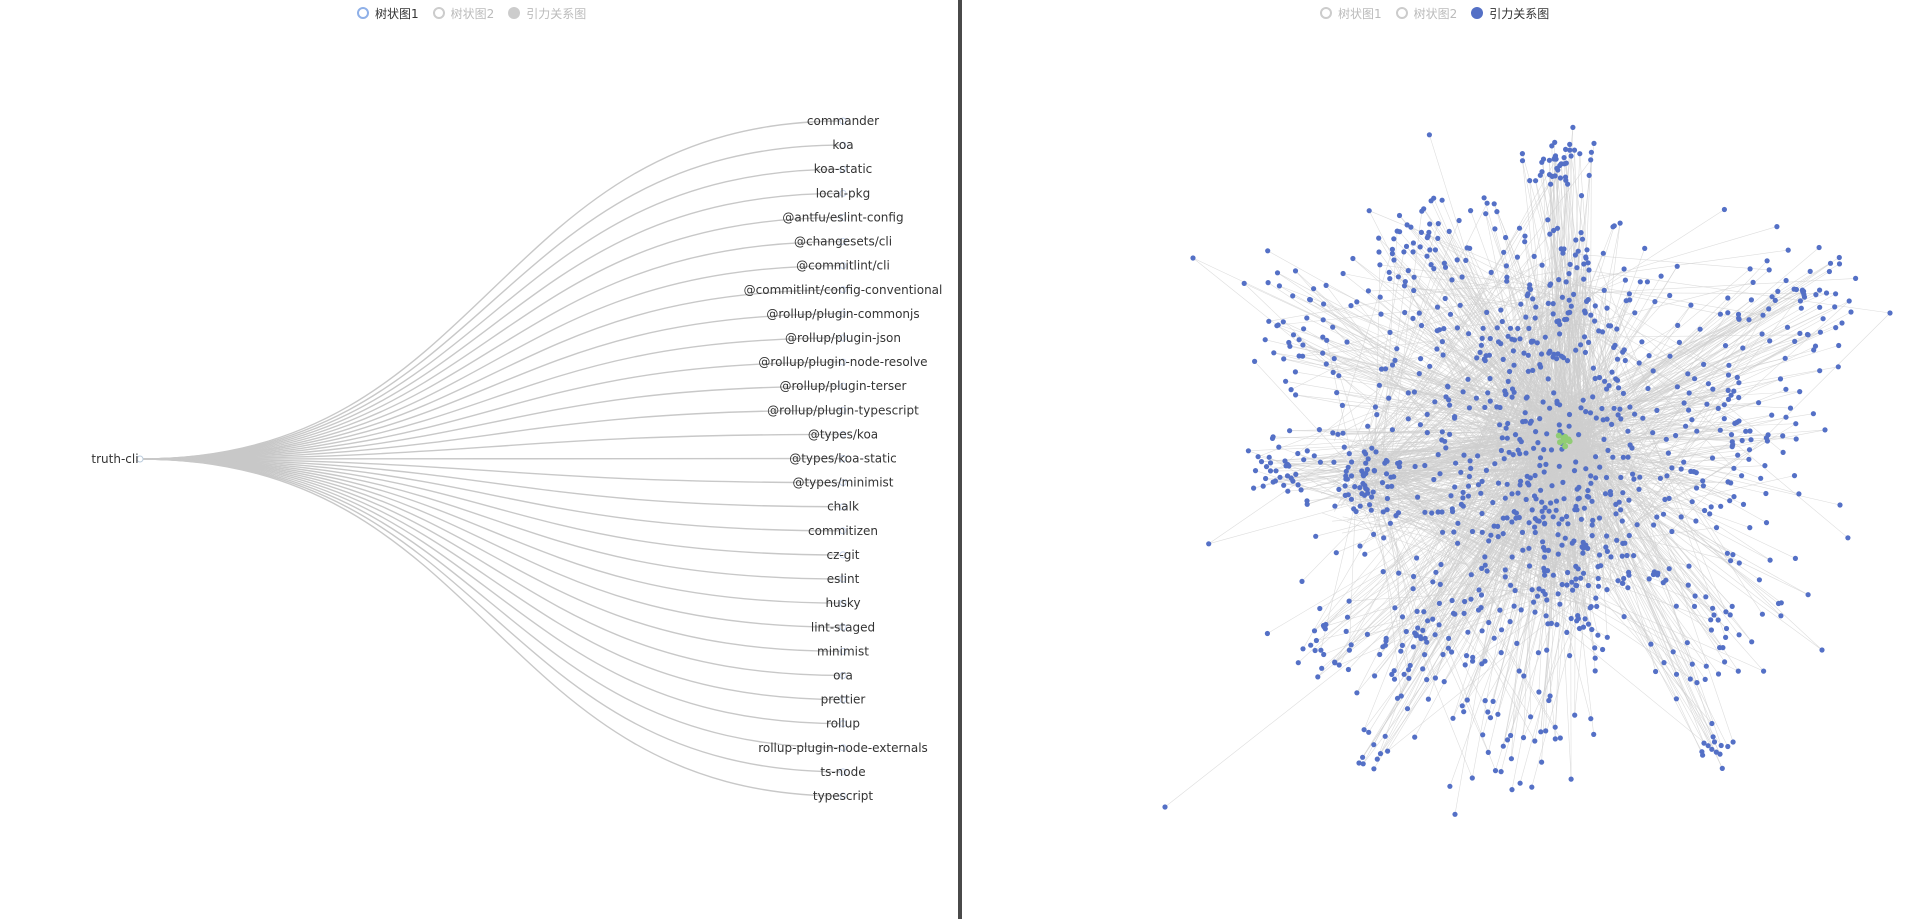 Image resolution: width=1915 pixels, height=919 pixels. I want to click on tree-leaf-label: @rollup/plugin-node-resolve, so click(842, 362).